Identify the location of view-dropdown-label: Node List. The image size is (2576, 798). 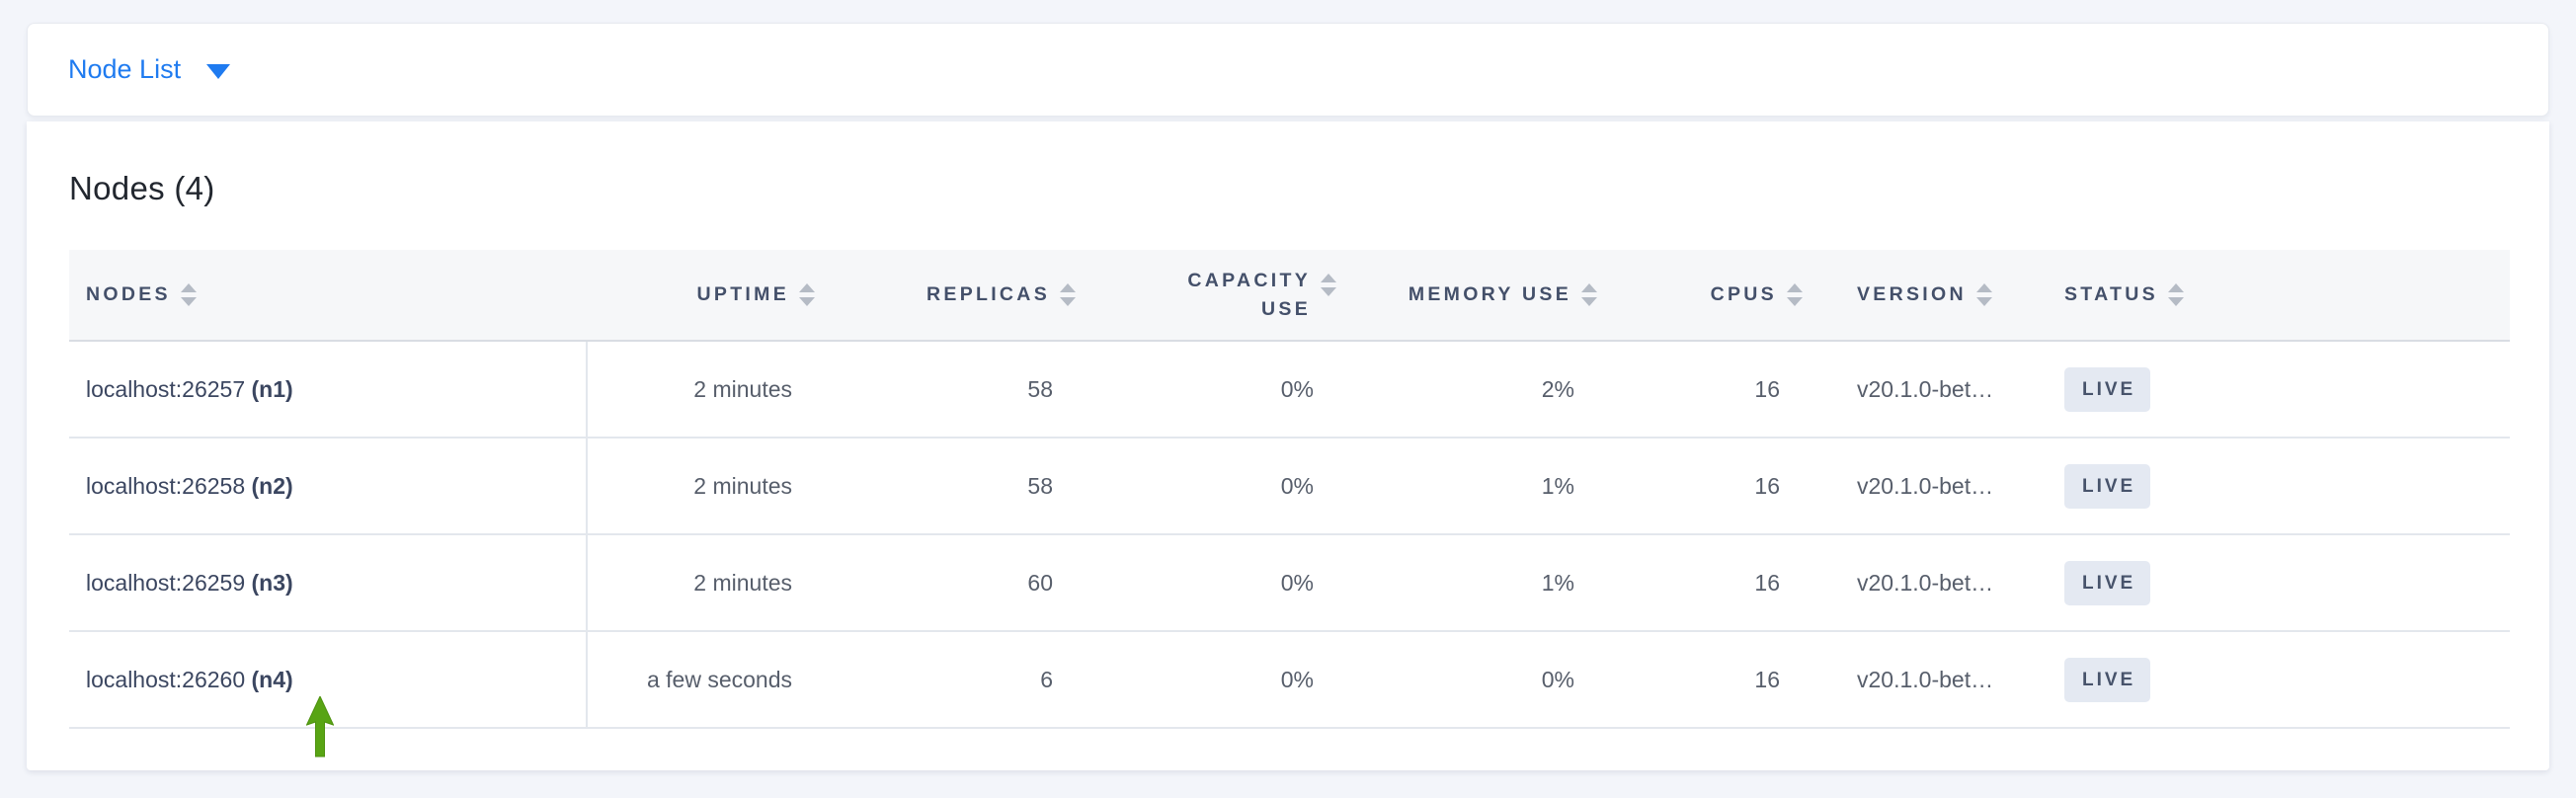
(125, 69).